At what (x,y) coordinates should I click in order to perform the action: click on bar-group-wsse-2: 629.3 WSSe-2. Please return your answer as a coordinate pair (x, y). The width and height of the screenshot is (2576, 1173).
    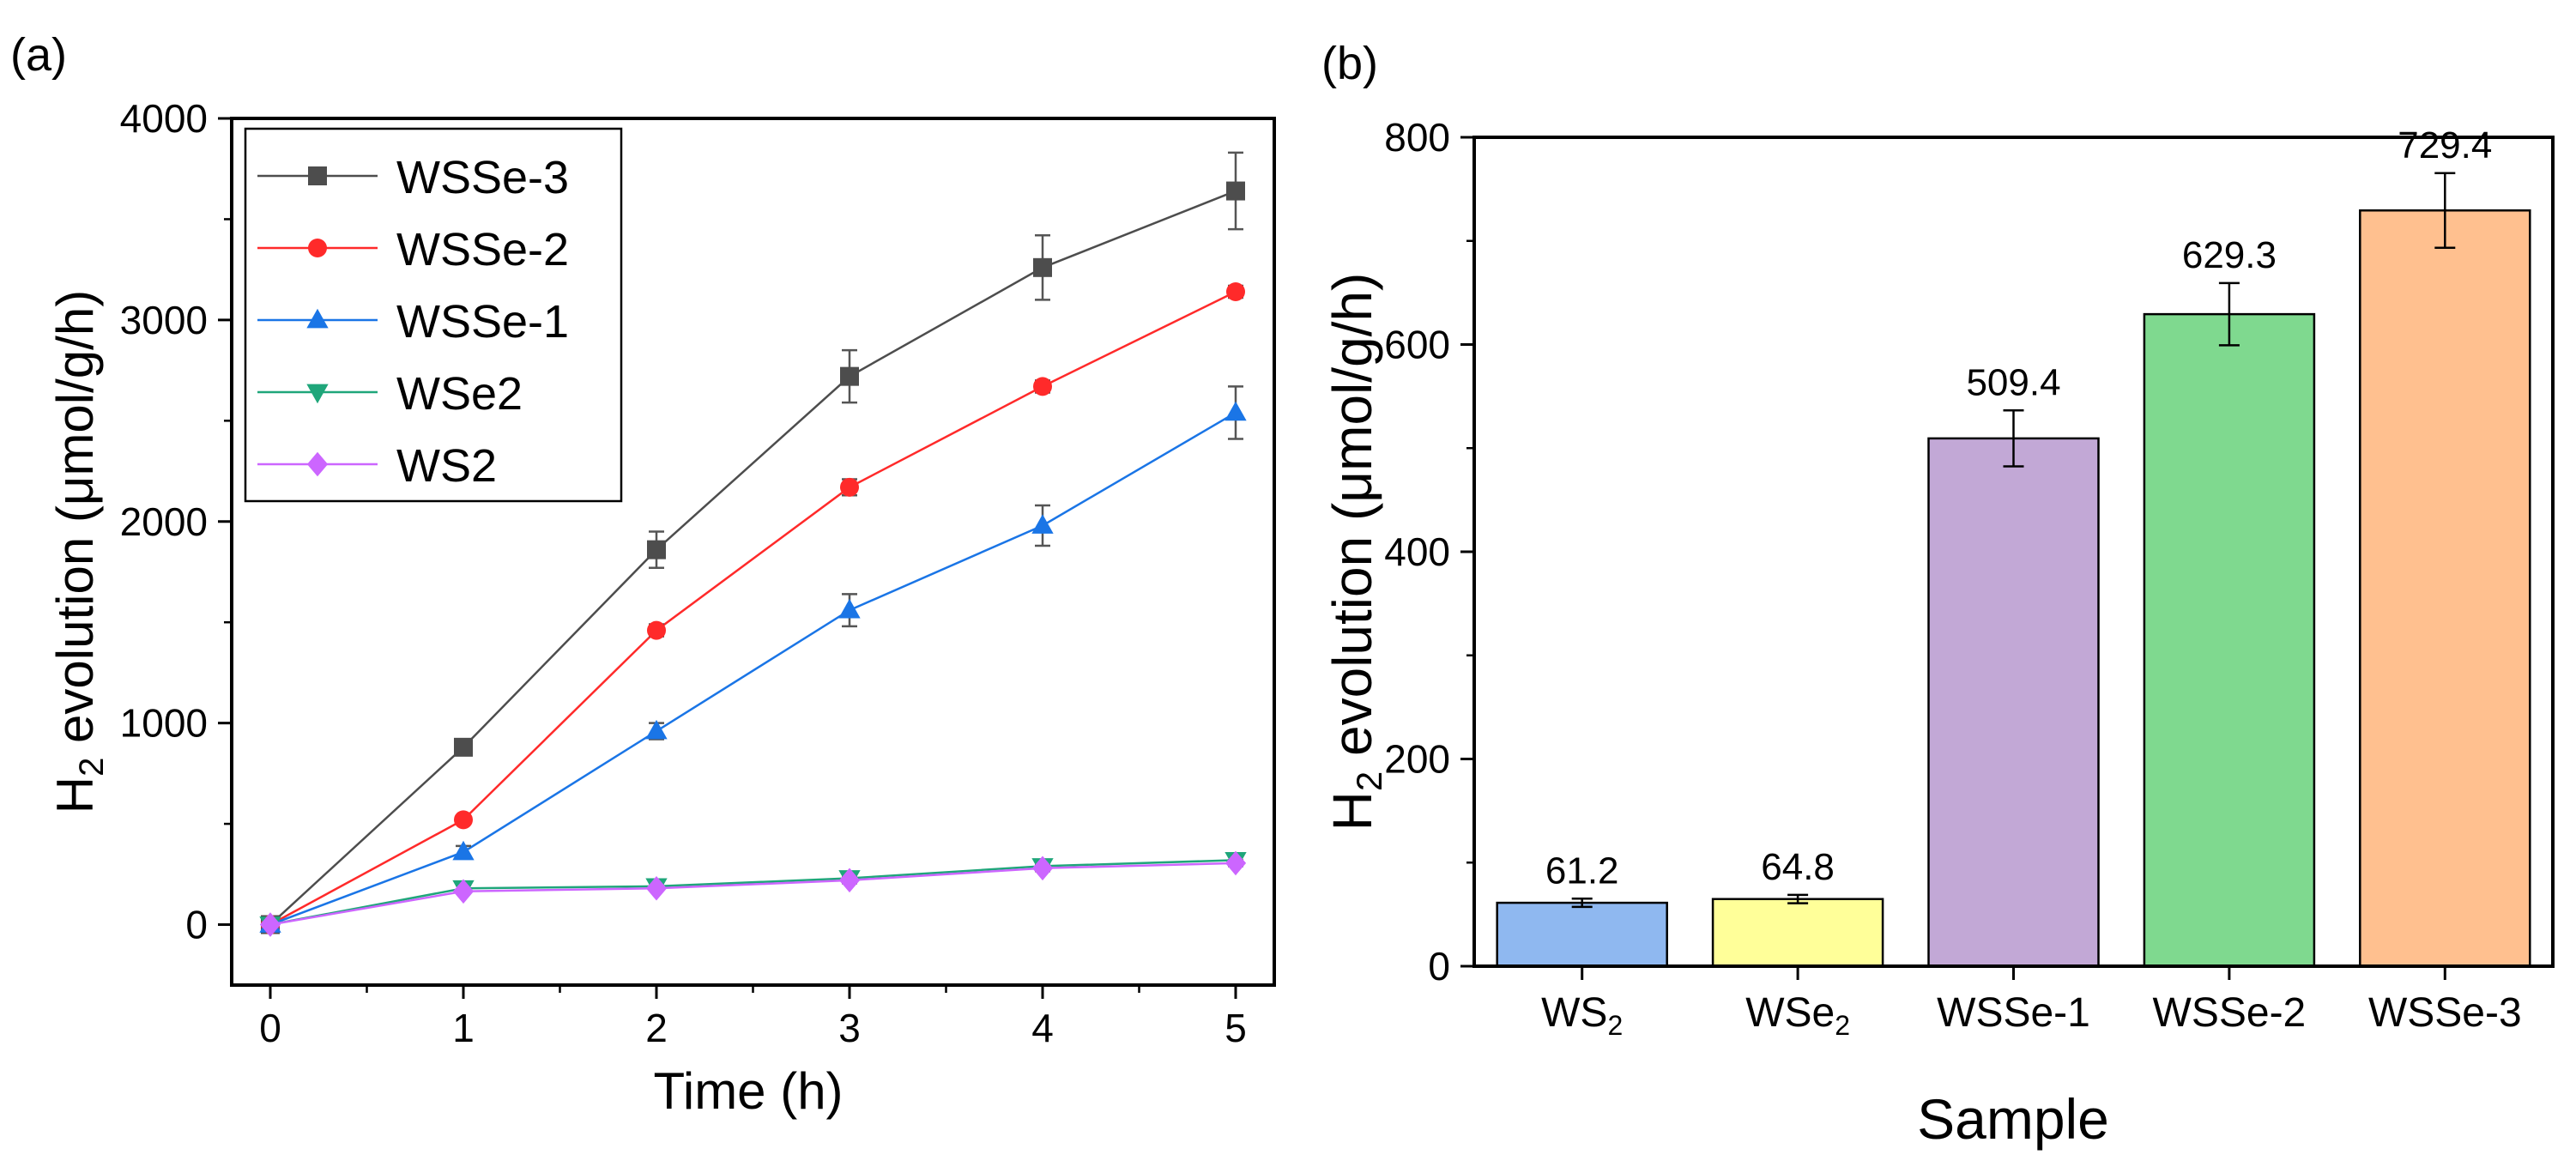
    Looking at the image, I should click on (2229, 635).